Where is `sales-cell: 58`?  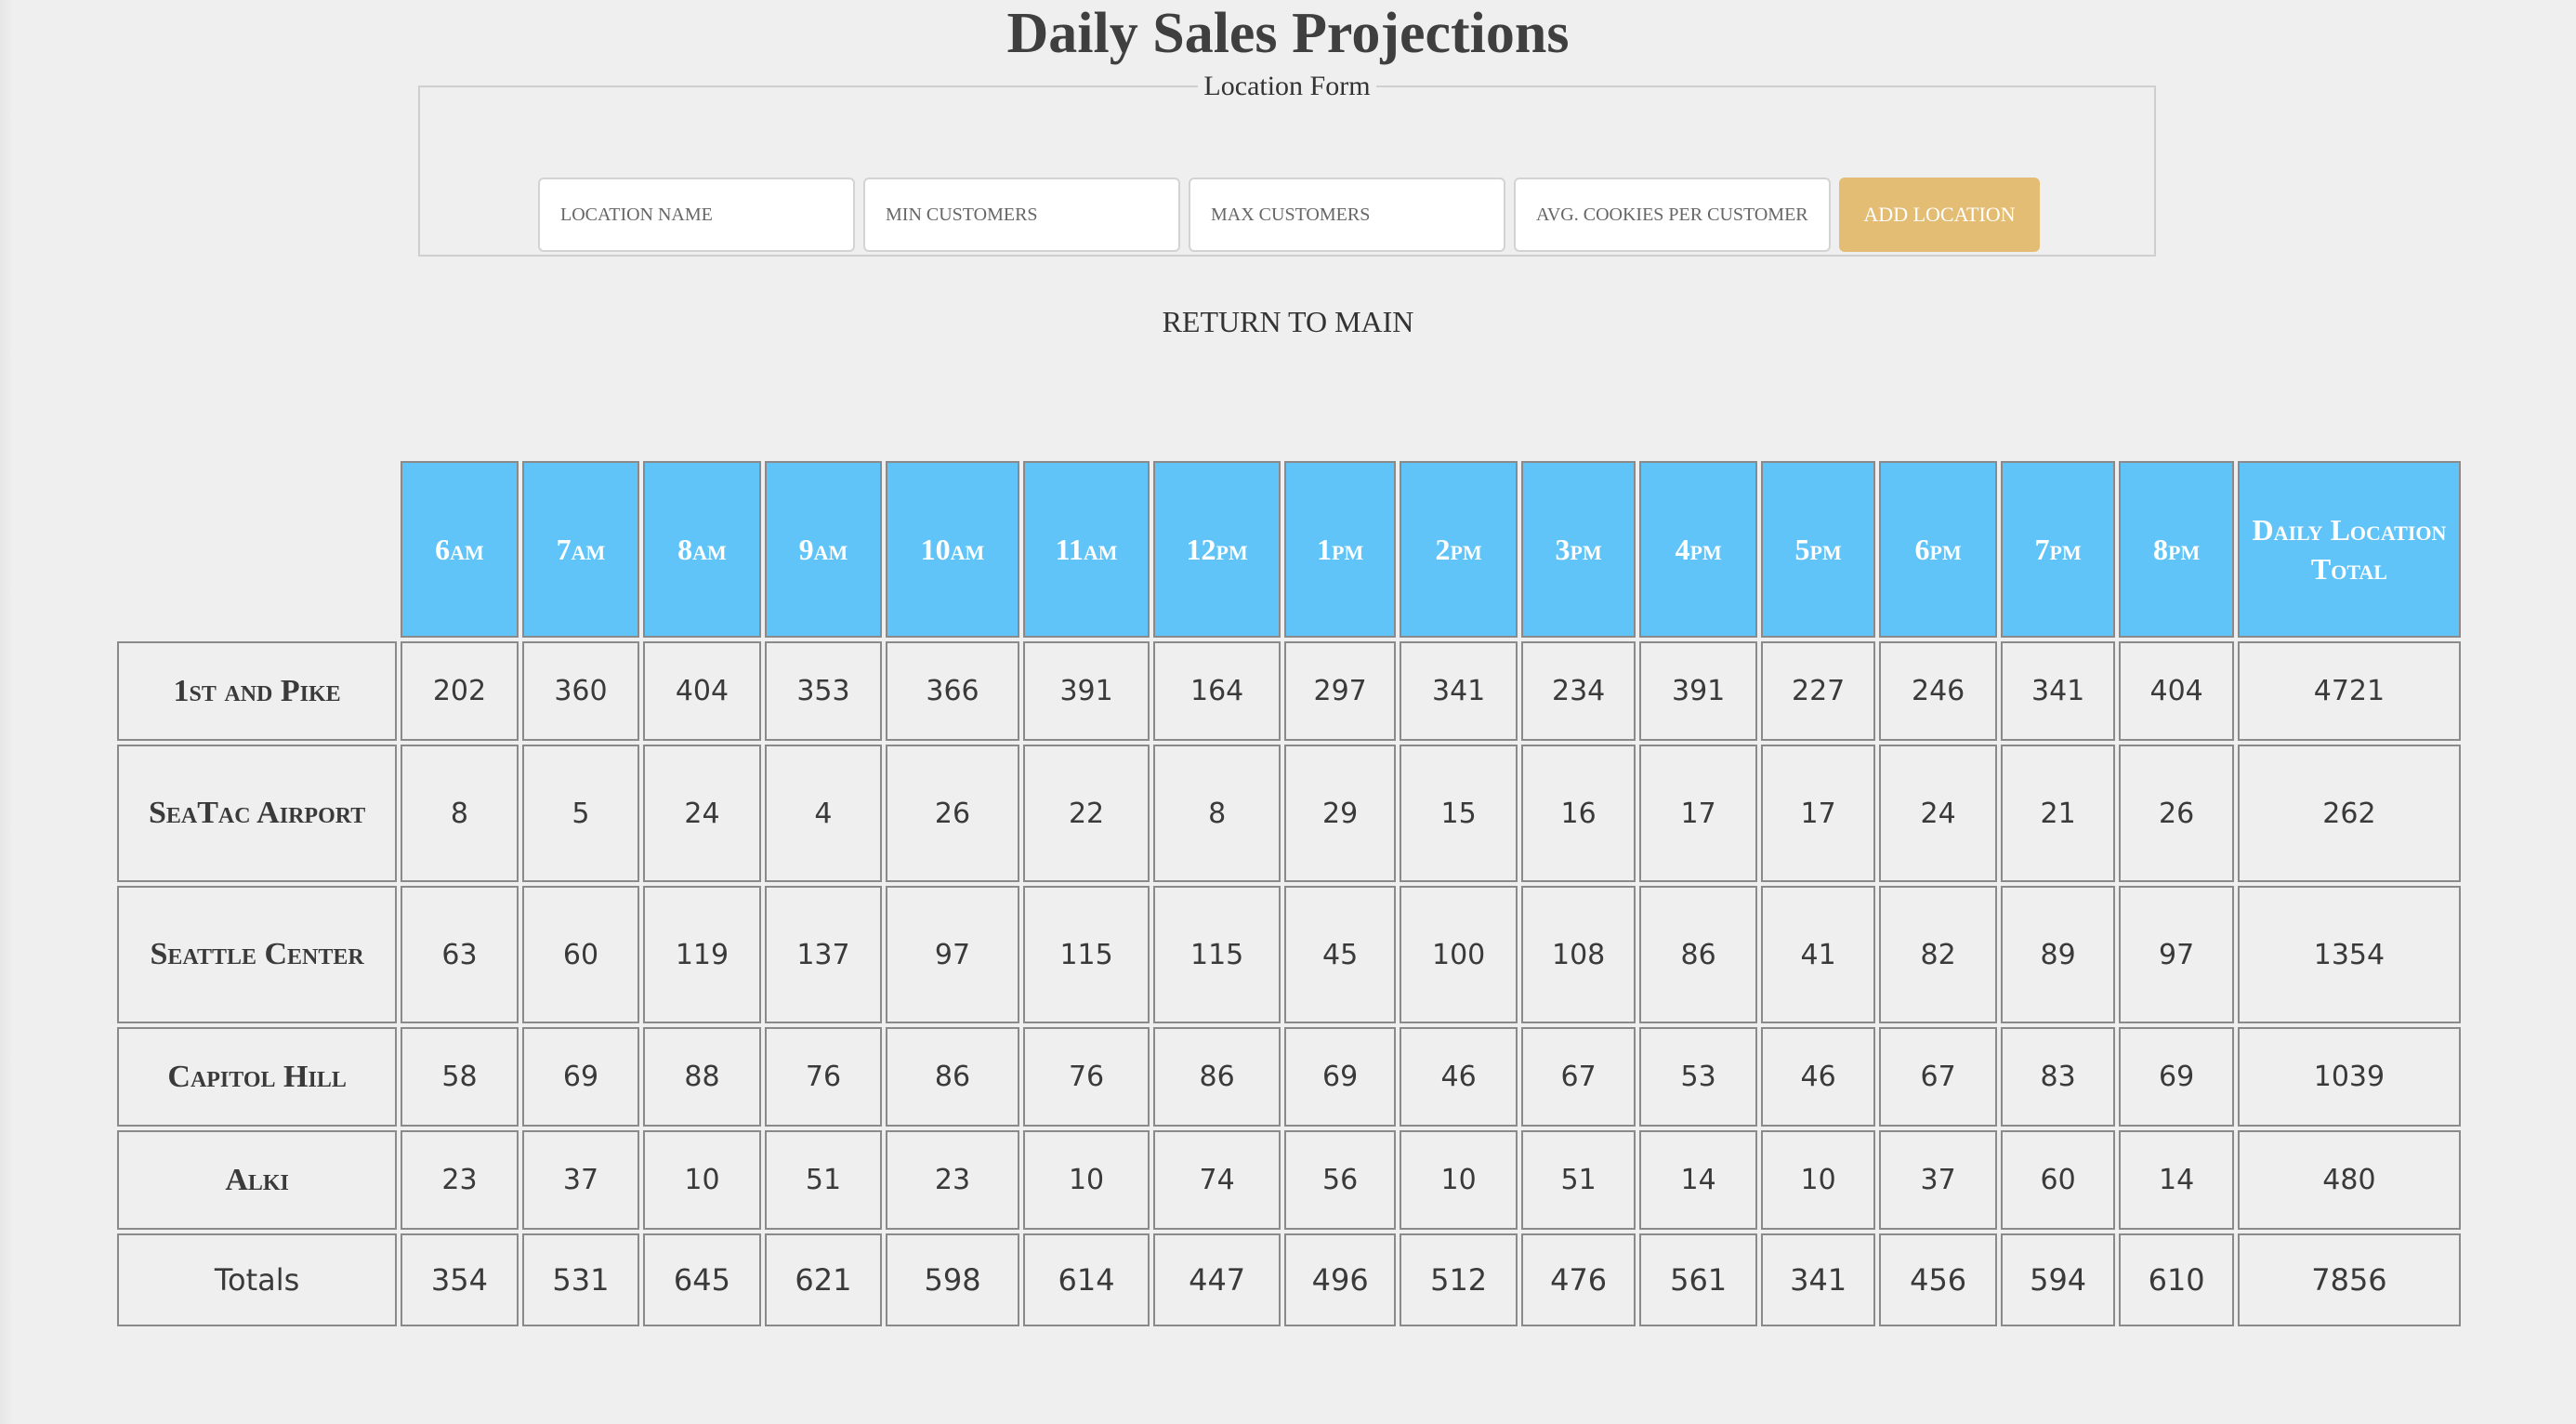
sales-cell: 58 is located at coordinates (460, 1077).